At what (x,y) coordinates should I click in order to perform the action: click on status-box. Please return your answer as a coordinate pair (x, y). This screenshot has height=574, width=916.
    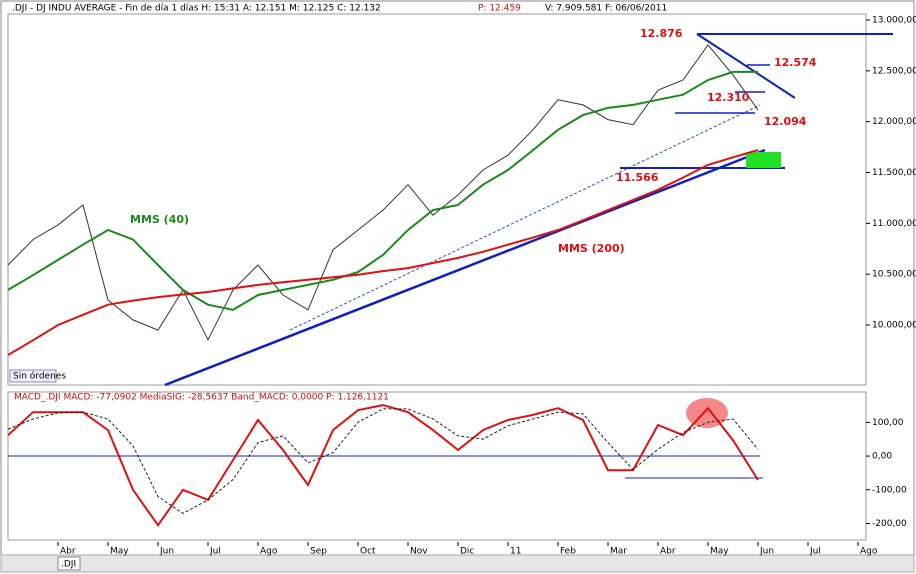
    Looking at the image, I should click on (33, 376).